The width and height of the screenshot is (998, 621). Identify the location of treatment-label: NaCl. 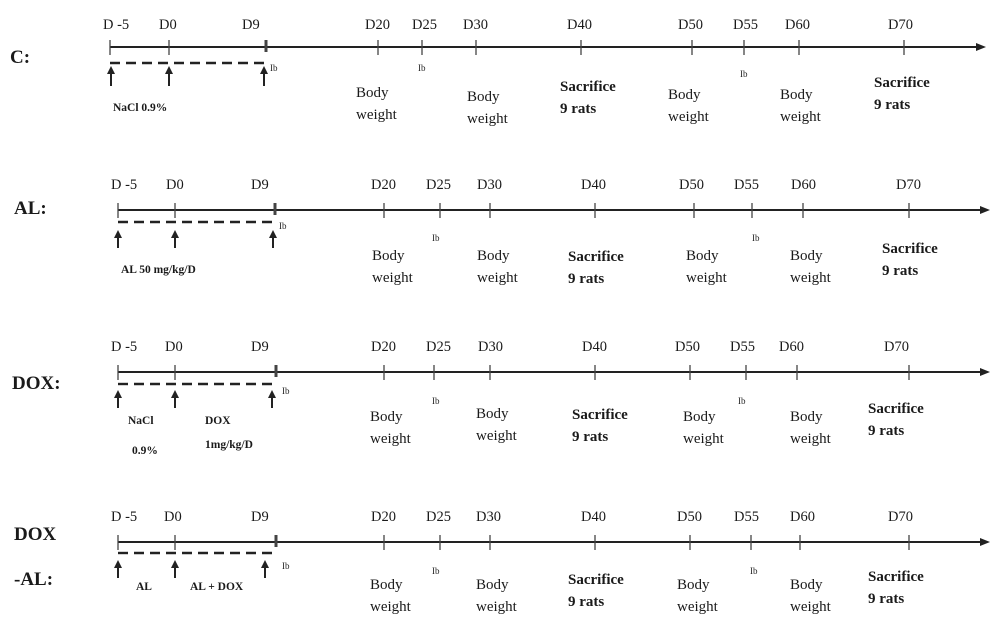
(141, 421).